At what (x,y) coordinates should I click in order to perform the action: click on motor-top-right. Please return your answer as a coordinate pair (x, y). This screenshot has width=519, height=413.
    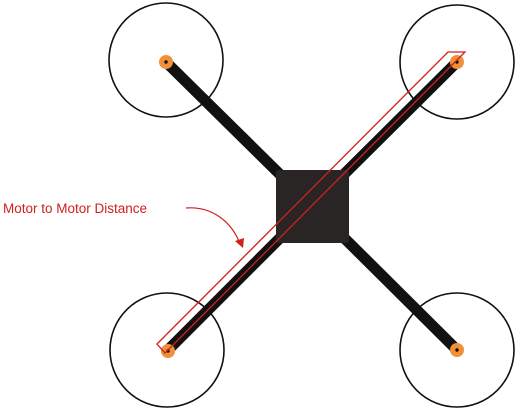
    Looking at the image, I should click on (457, 62).